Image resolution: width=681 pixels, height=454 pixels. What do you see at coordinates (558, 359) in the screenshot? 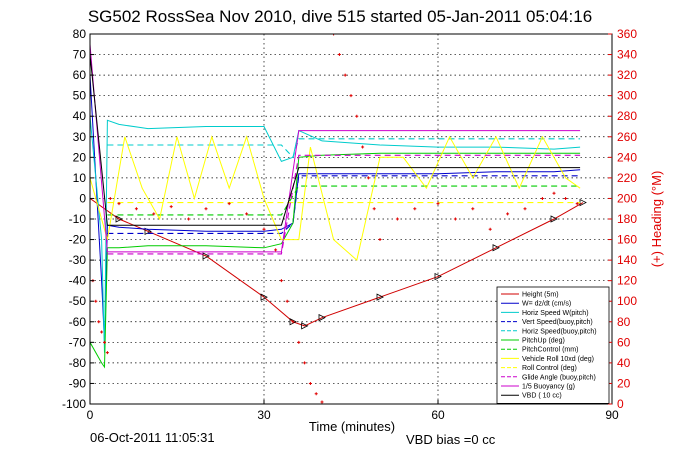
I see `legend-entry: Vehicle Roll 10xd (deg)` at bounding box center [558, 359].